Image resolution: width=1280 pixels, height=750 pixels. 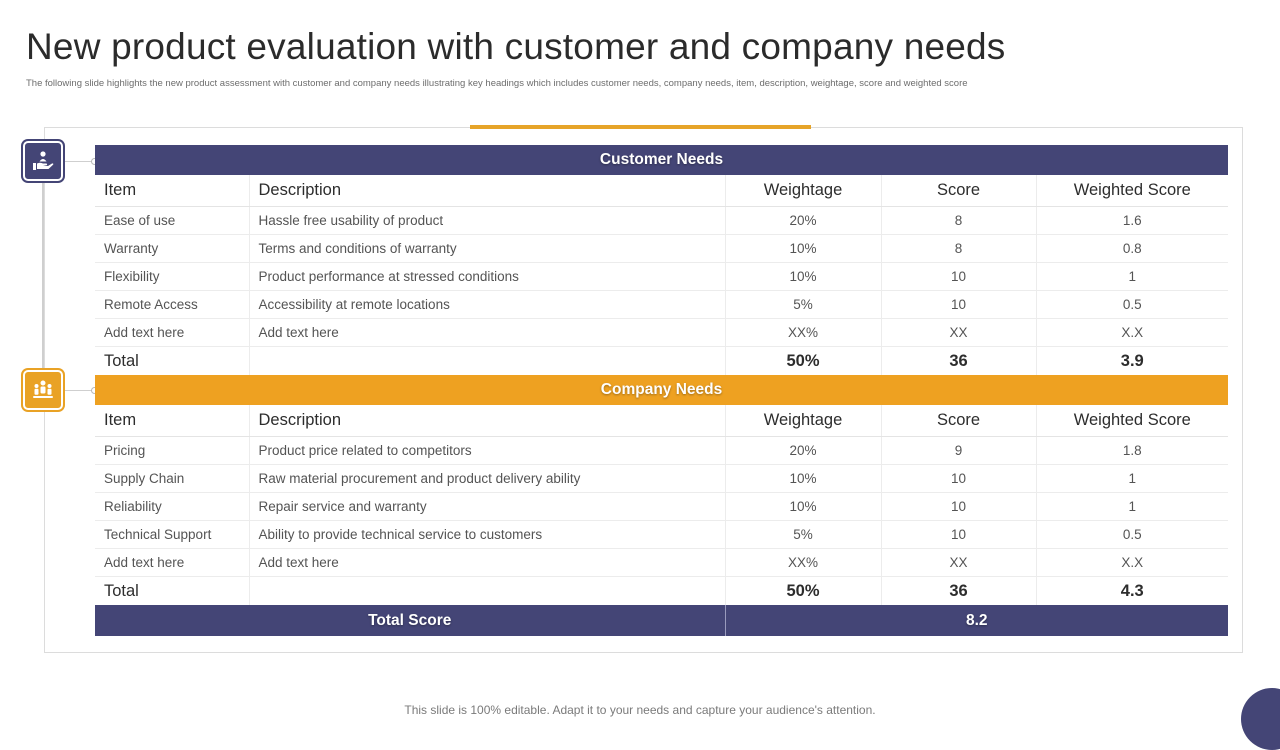 I want to click on company-needs-heading: Company Needs, so click(x=662, y=390).